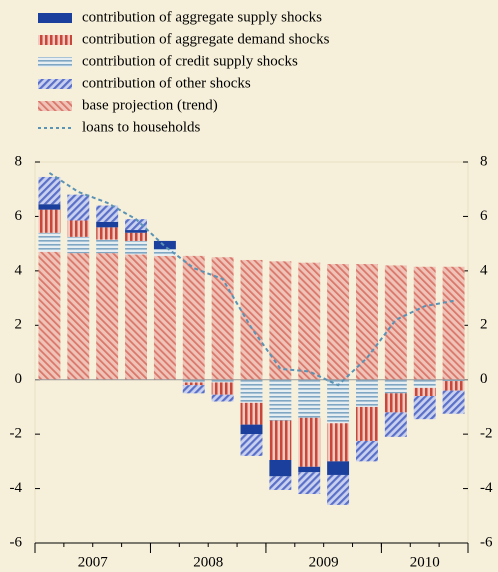  I want to click on y2-tick-label: -4, so click(486, 488).